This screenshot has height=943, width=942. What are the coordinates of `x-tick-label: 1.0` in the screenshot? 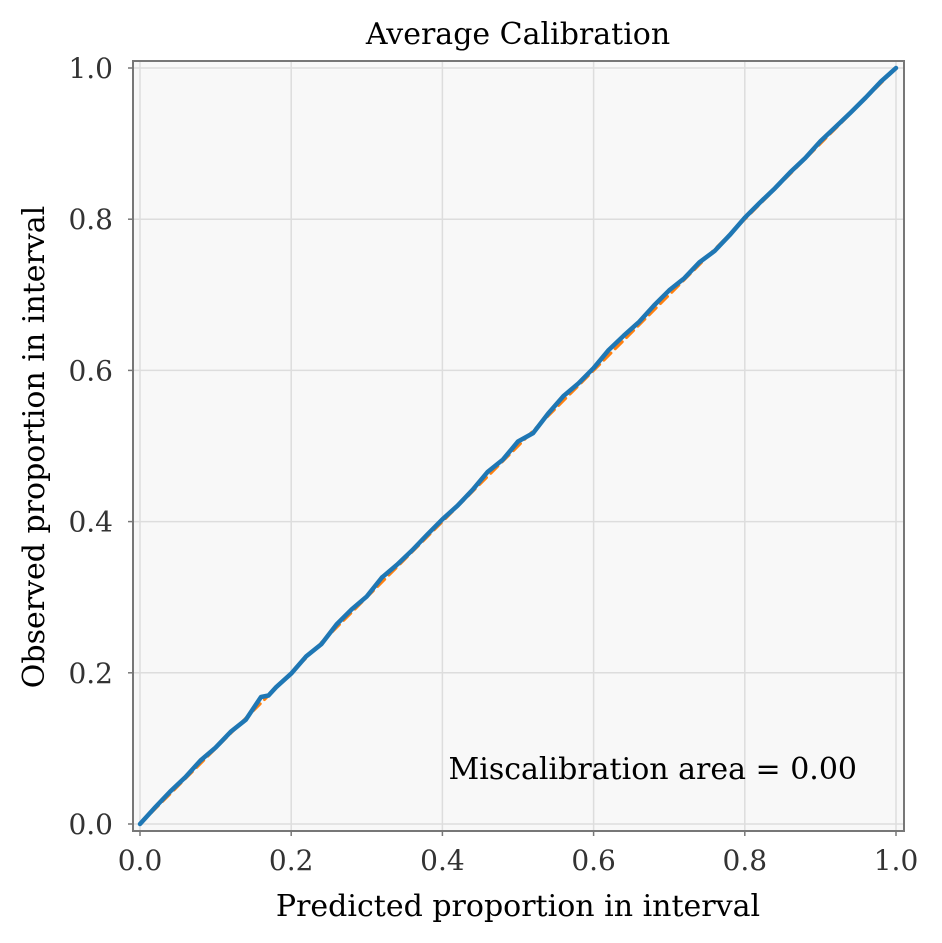 It's located at (896, 860).